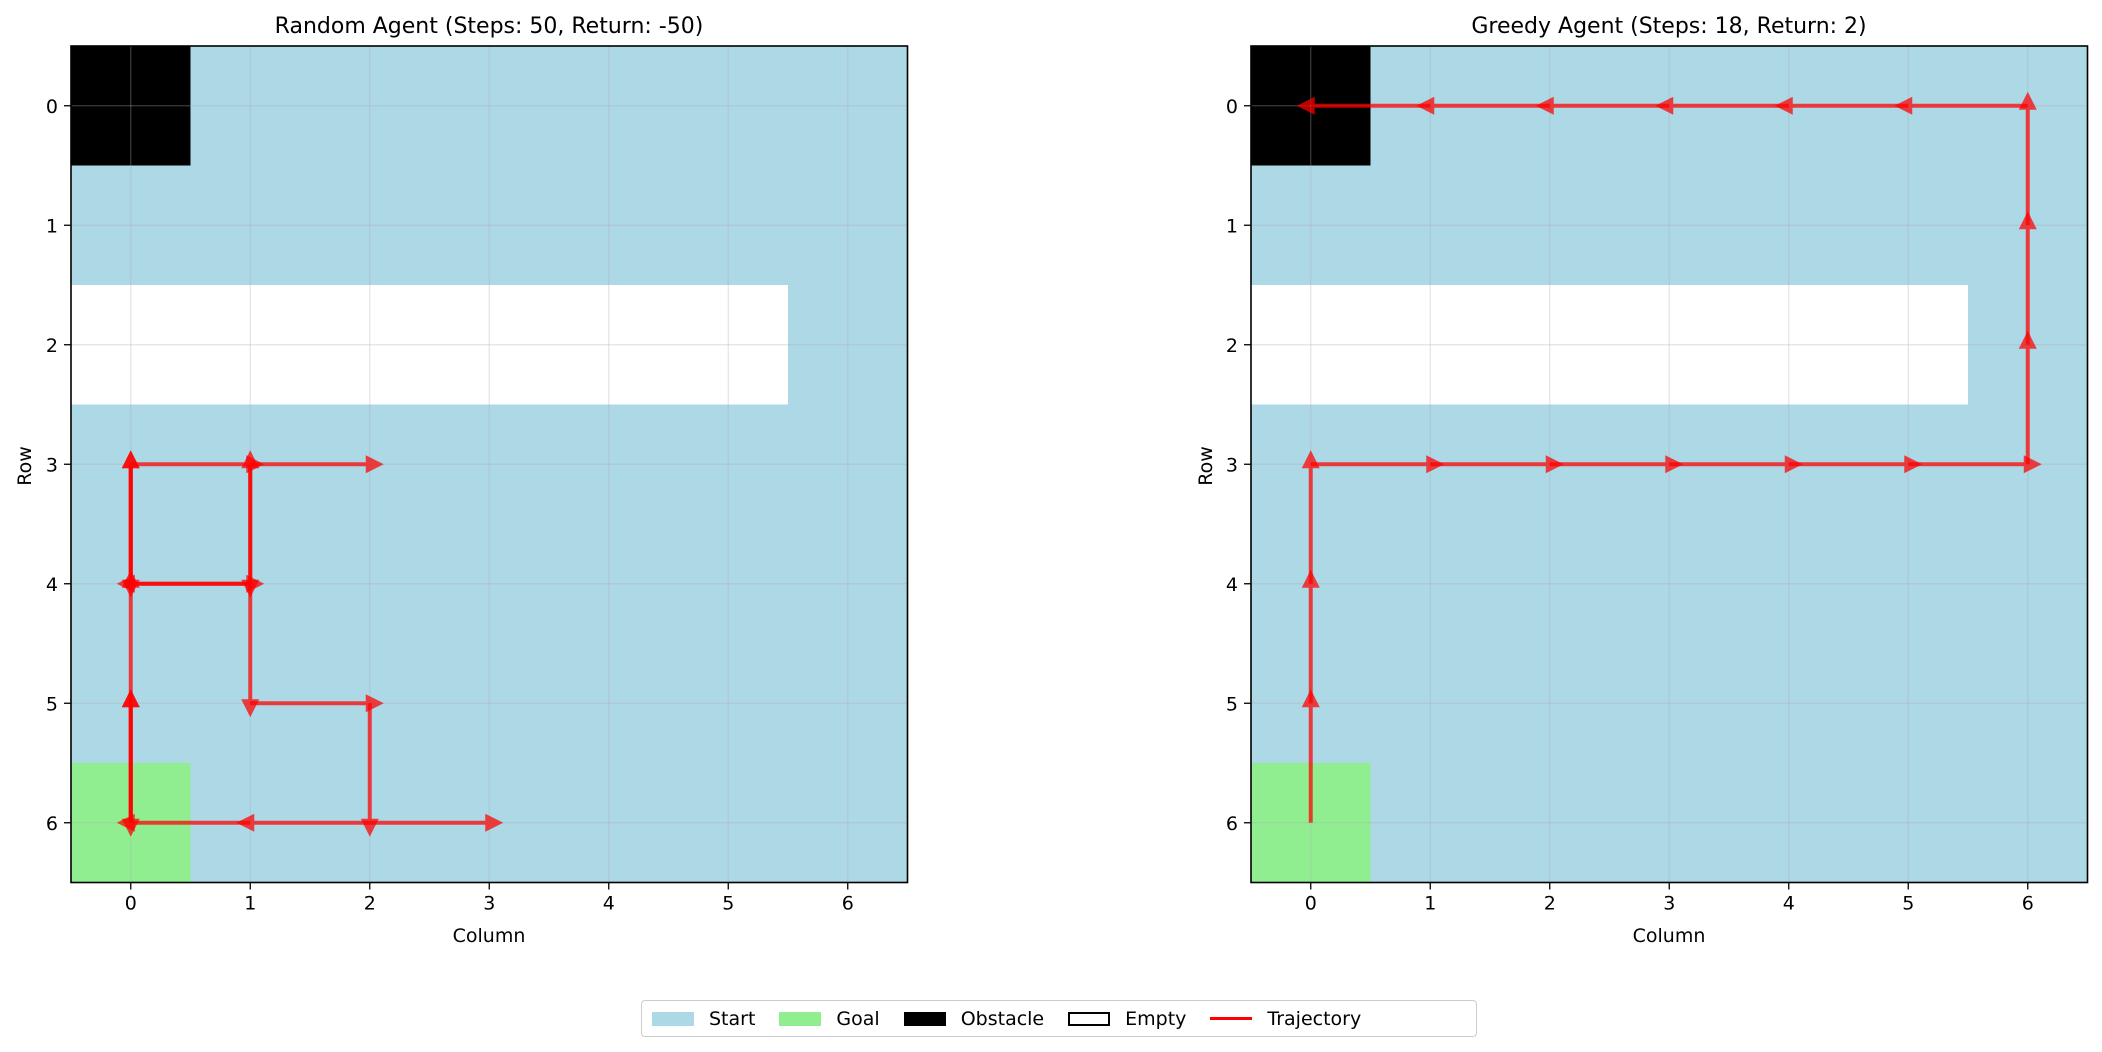 The height and width of the screenshot is (1052, 2102). Describe the element at coordinates (1231, 1018) in the screenshot. I see `legend-swatch-trajectory` at that location.